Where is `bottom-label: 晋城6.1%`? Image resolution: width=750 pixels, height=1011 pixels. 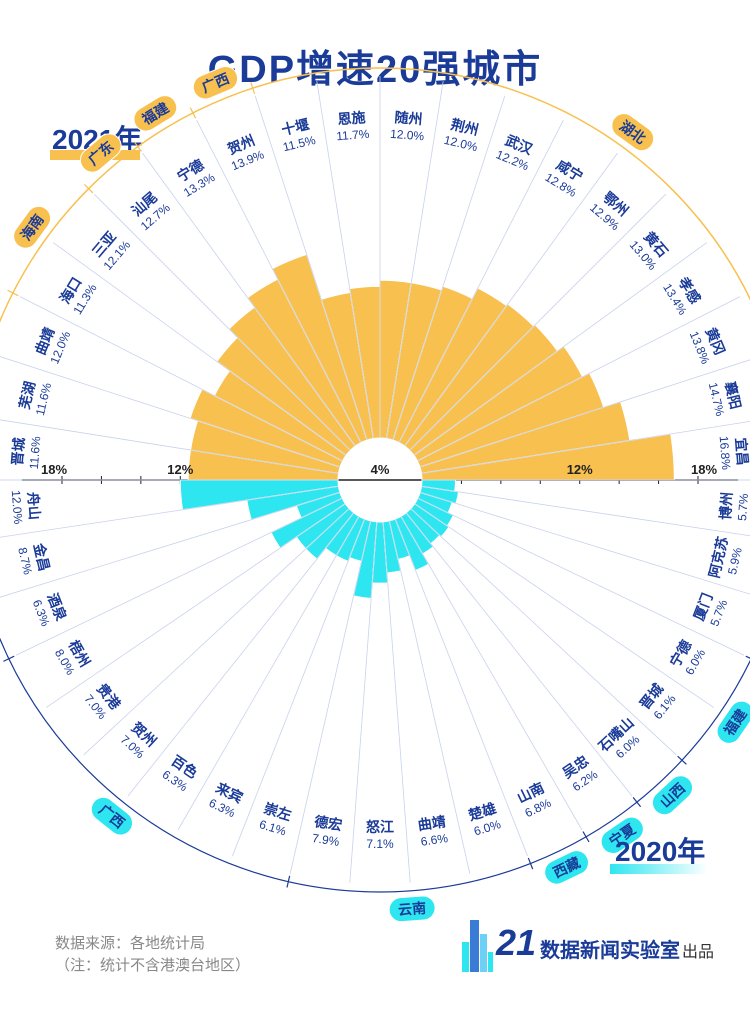 bottom-label: 晋城6.1% is located at coordinates (657, 701).